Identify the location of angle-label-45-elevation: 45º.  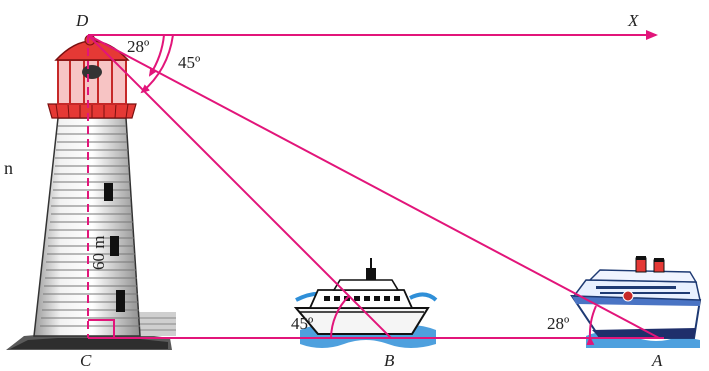
(302, 323).